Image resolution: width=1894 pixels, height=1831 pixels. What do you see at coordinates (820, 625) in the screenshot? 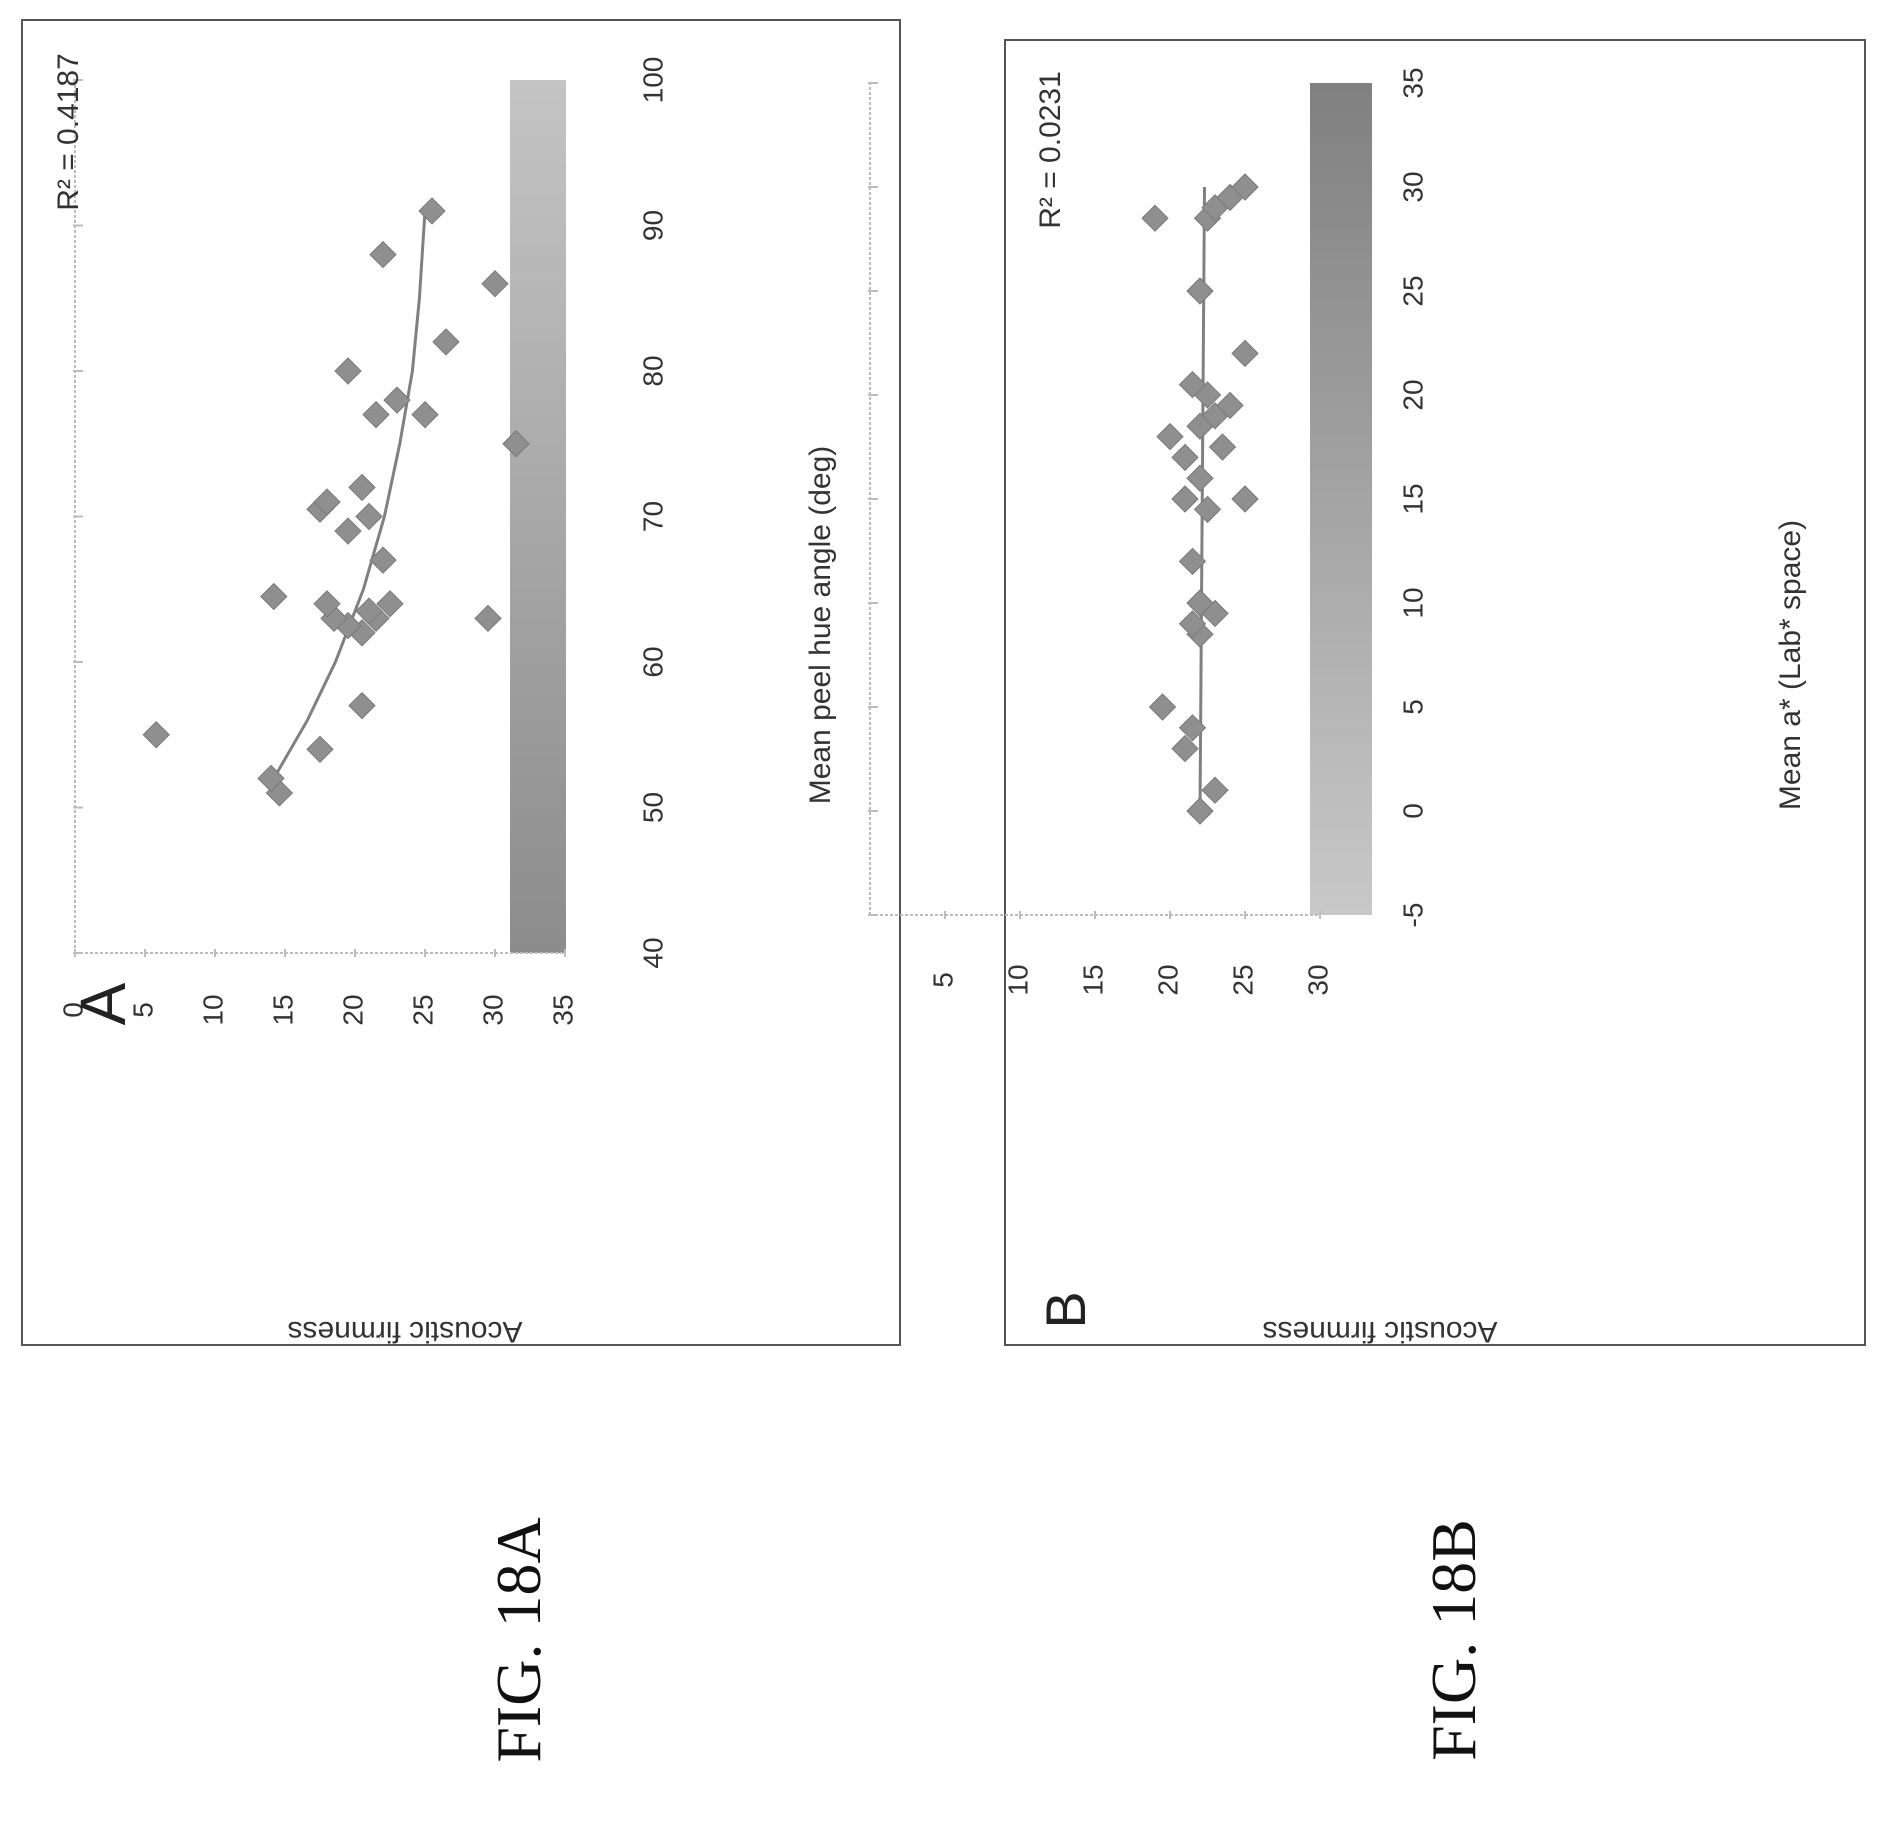
I see `chart-a-x-axis-title: Mean peel hue angle (deg)` at bounding box center [820, 625].